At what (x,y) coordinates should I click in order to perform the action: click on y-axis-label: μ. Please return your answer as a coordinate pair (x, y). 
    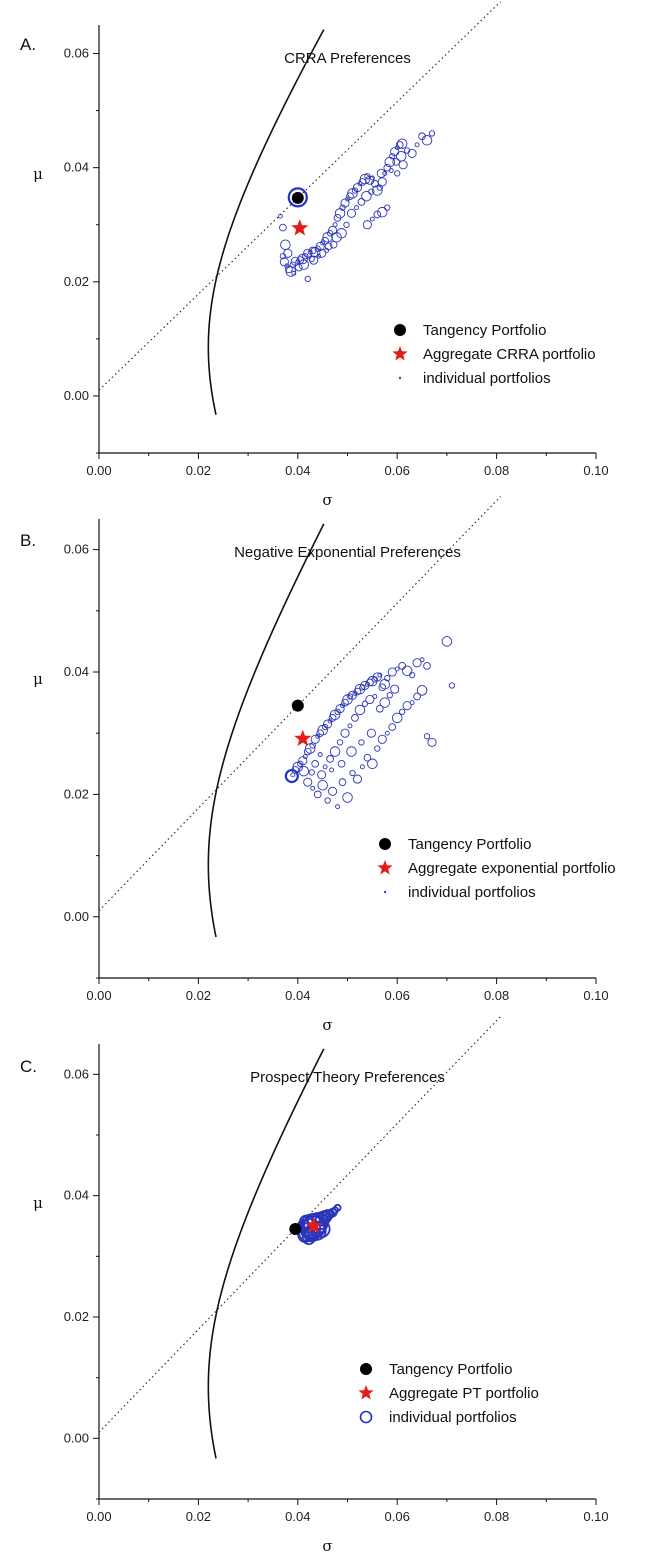
    Looking at the image, I should click on (38, 1203).